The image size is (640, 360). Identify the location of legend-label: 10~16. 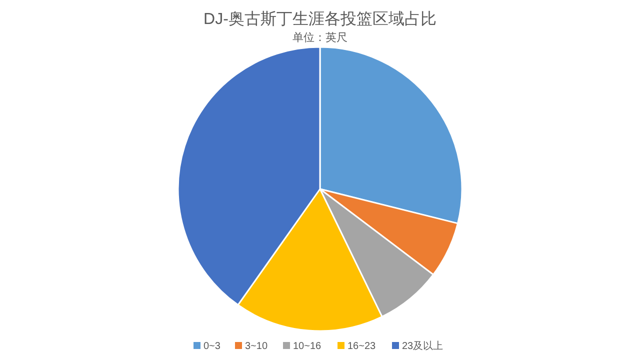
(307, 346).